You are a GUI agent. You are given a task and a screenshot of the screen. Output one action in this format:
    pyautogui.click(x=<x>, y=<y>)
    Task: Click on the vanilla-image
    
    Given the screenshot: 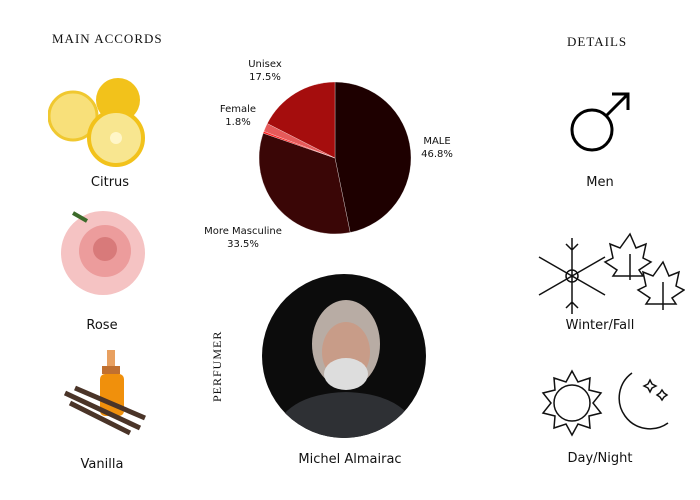 What is the action you would take?
    pyautogui.click(x=104, y=393)
    